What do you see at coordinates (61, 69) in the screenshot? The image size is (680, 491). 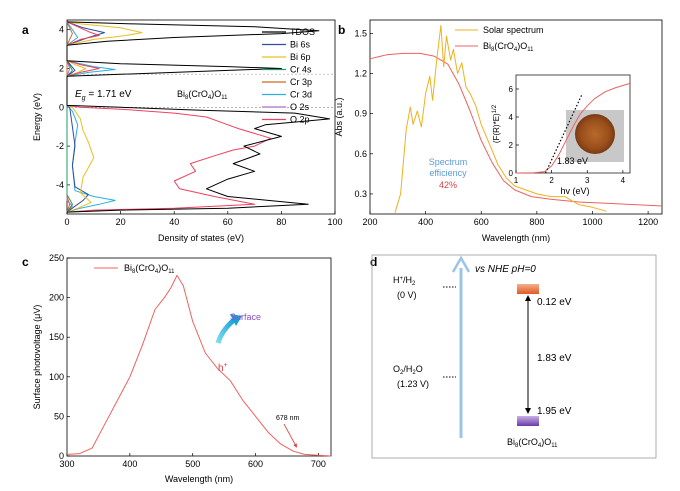 I see `a-y-tick-label: 2` at bounding box center [61, 69].